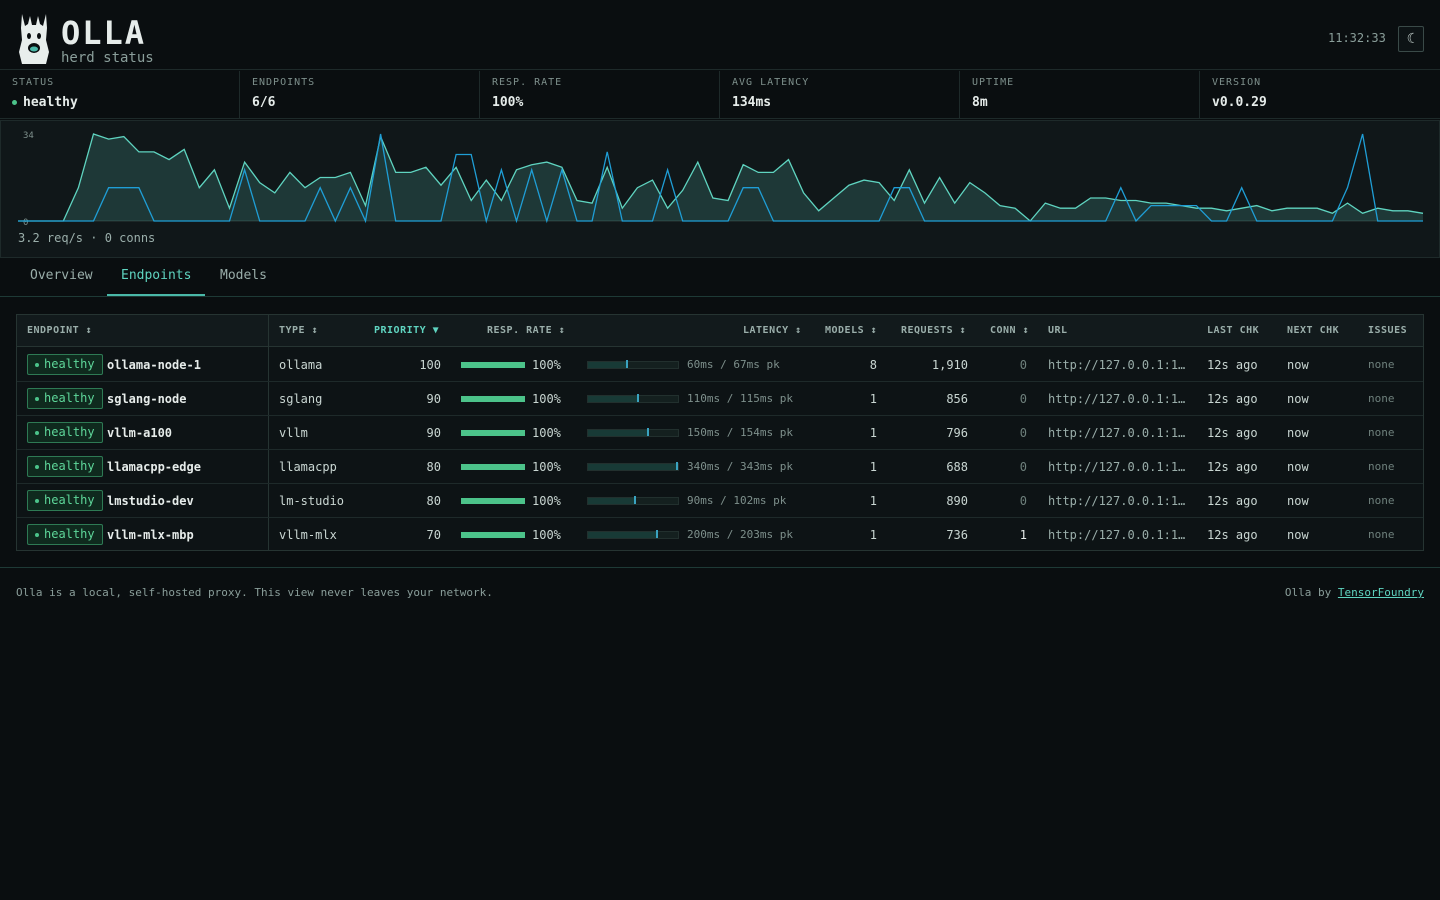  Describe the element at coordinates (740, 466) in the screenshot. I see `latency-value: 340ms / 343ms pk` at that location.